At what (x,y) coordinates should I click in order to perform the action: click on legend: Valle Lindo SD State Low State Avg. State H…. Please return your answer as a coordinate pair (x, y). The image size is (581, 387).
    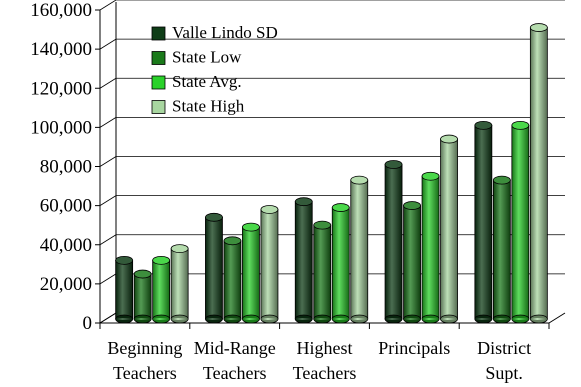
    Looking at the image, I should click on (214, 69).